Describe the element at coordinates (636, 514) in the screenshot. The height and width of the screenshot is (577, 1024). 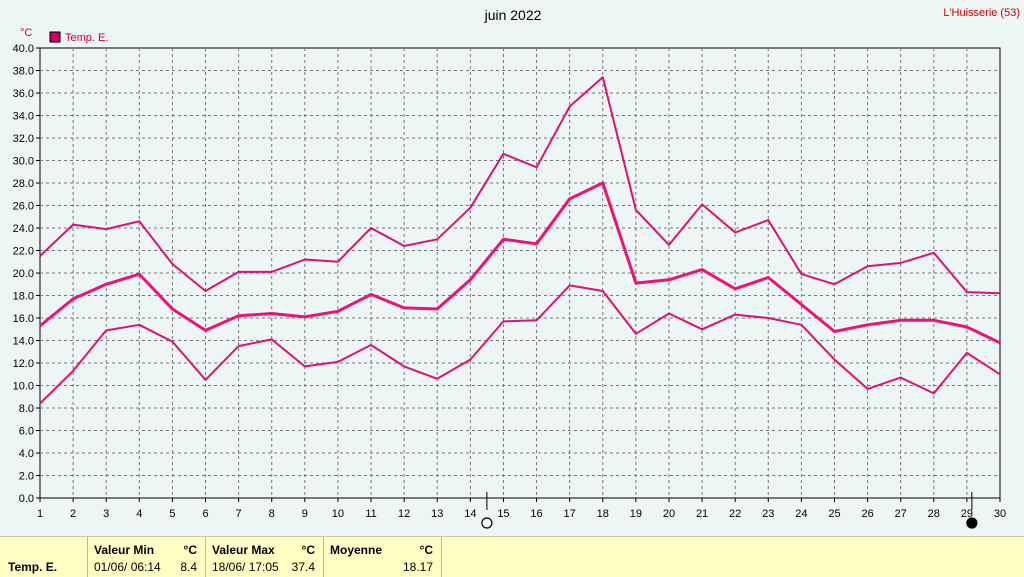
I see `x-tick-label: 19` at that location.